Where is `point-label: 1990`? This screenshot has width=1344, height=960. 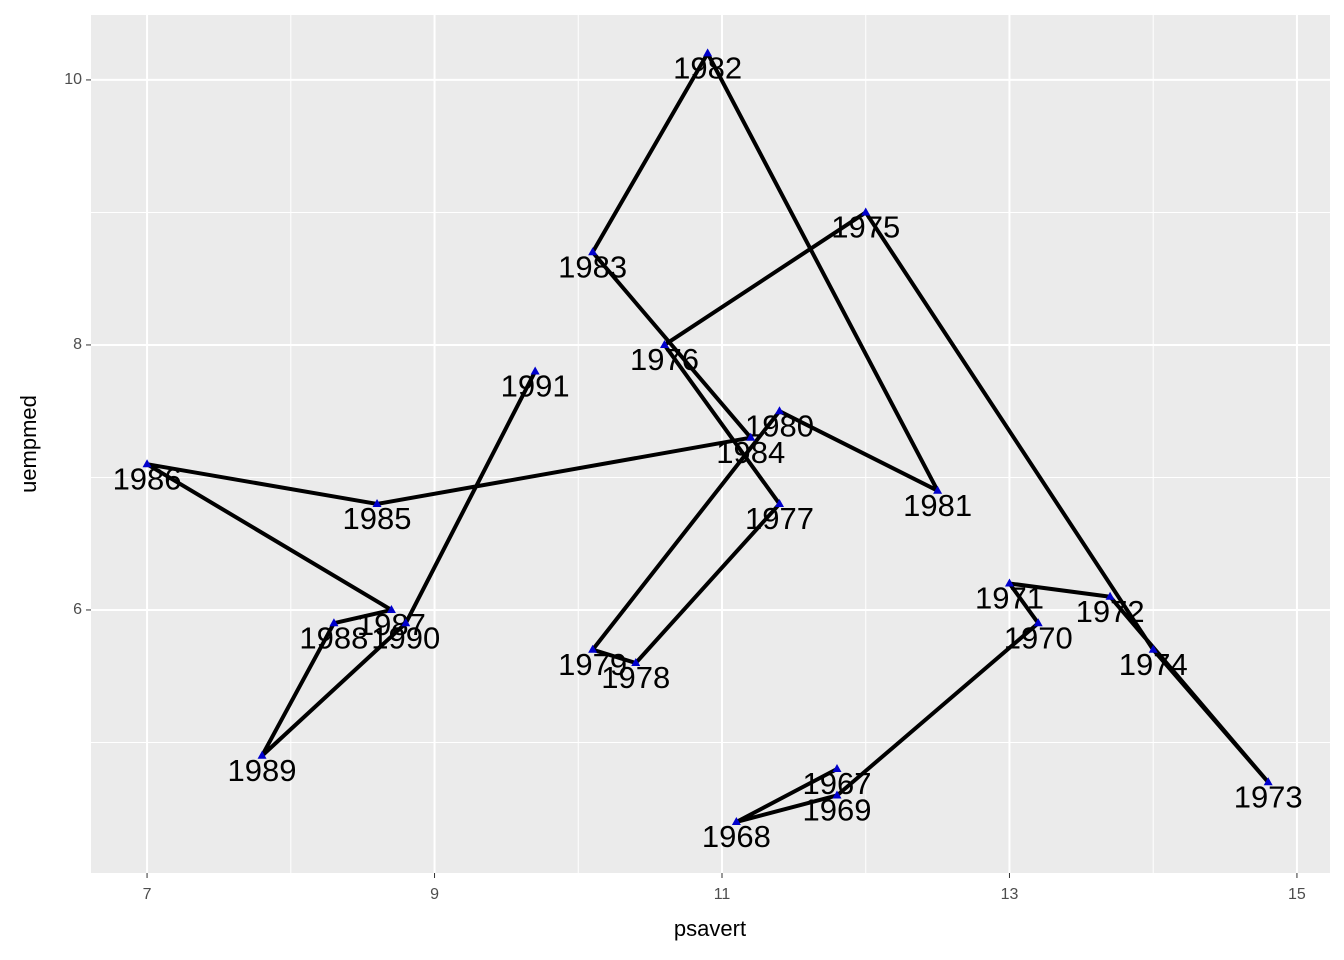
point-label: 1990 is located at coordinates (405, 637).